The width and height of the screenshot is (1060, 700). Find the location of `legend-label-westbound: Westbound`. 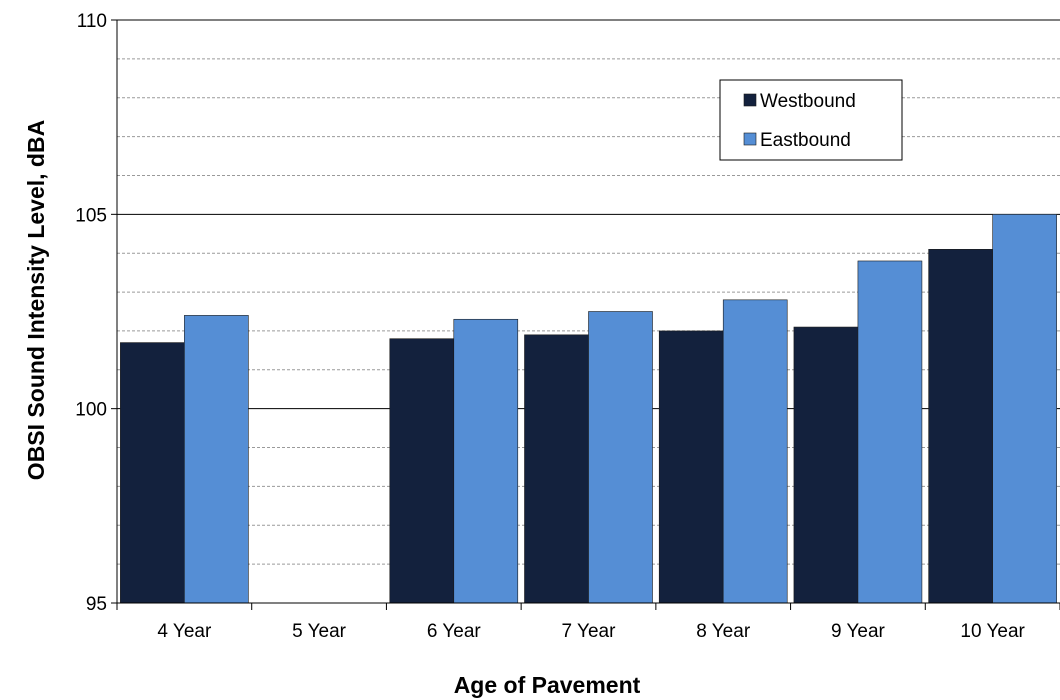

legend-label-westbound: Westbound is located at coordinates (808, 101).